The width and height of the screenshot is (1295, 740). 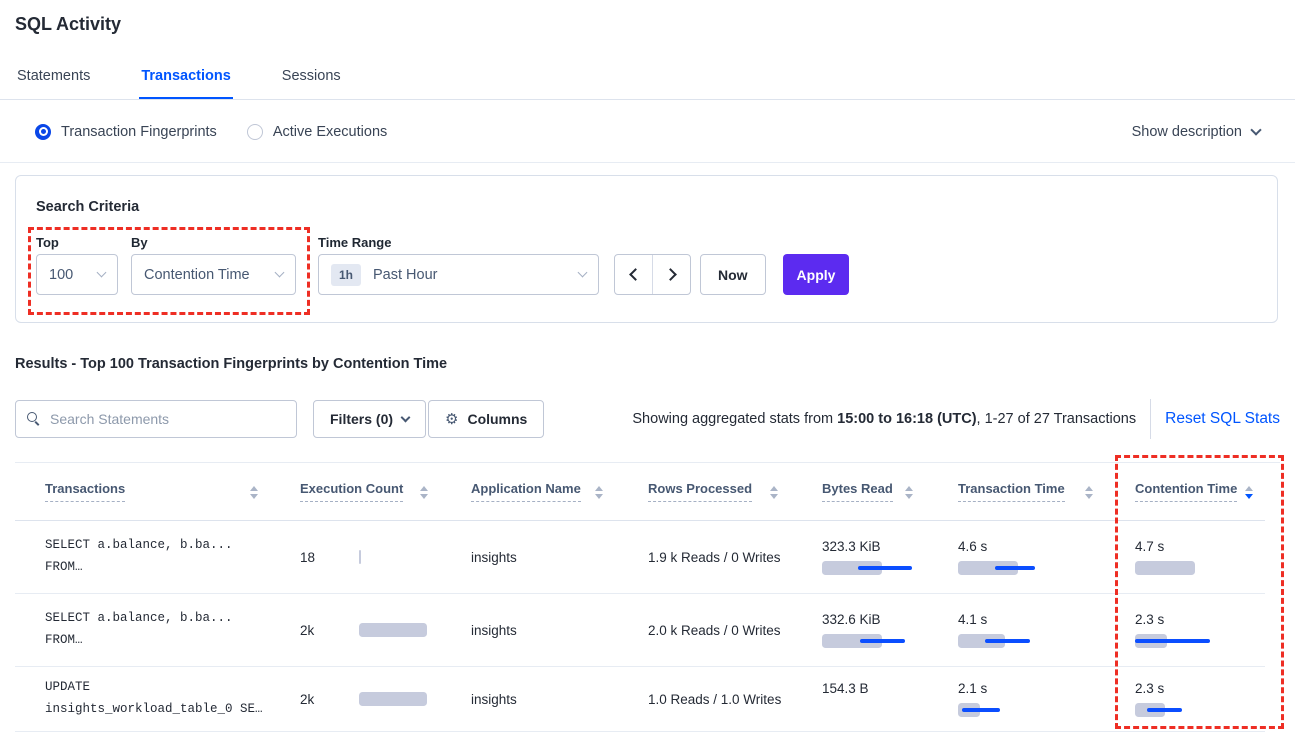 I want to click on header-transaction-time: Transaction Time, so click(x=1015, y=491).